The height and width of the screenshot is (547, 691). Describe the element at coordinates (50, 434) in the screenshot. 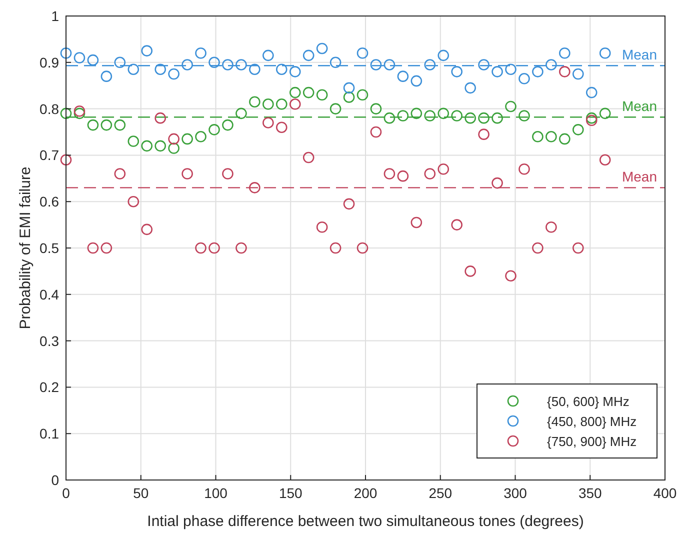

I see `y-tick-label: 0.1` at that location.